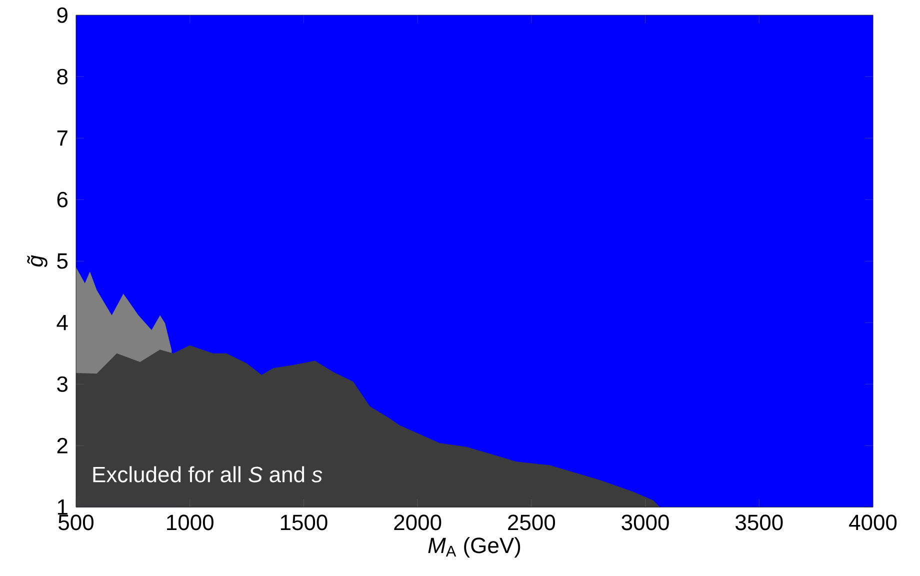  Describe the element at coordinates (62, 15) in the screenshot. I see `y-tick-label: 9` at that location.